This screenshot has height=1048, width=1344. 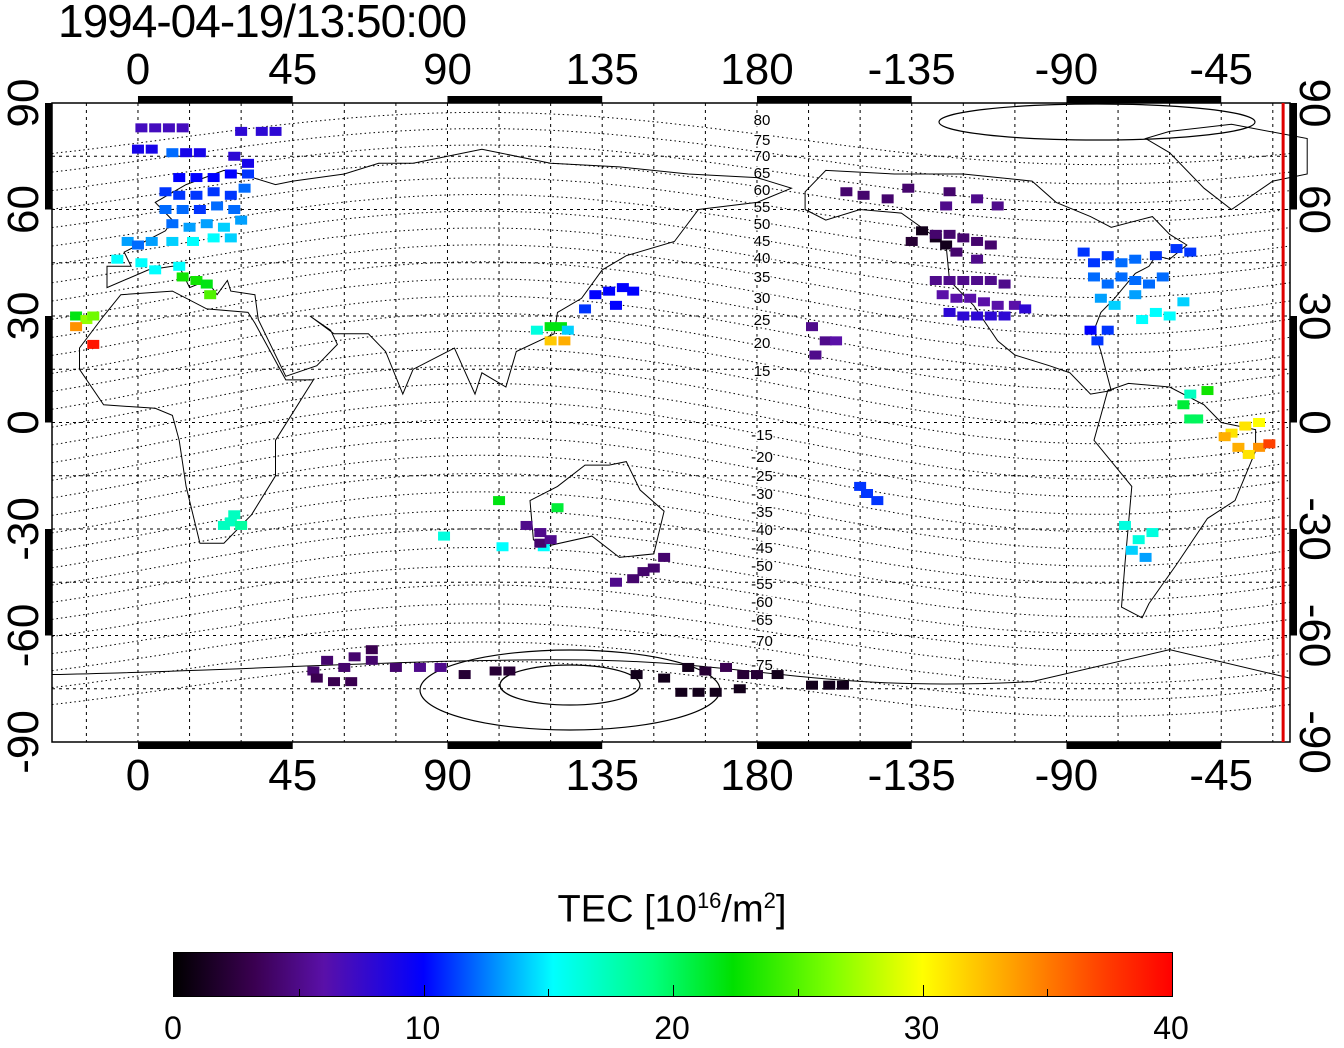 I want to click on magnetic-latitude-label: -30, so click(x=762, y=494).